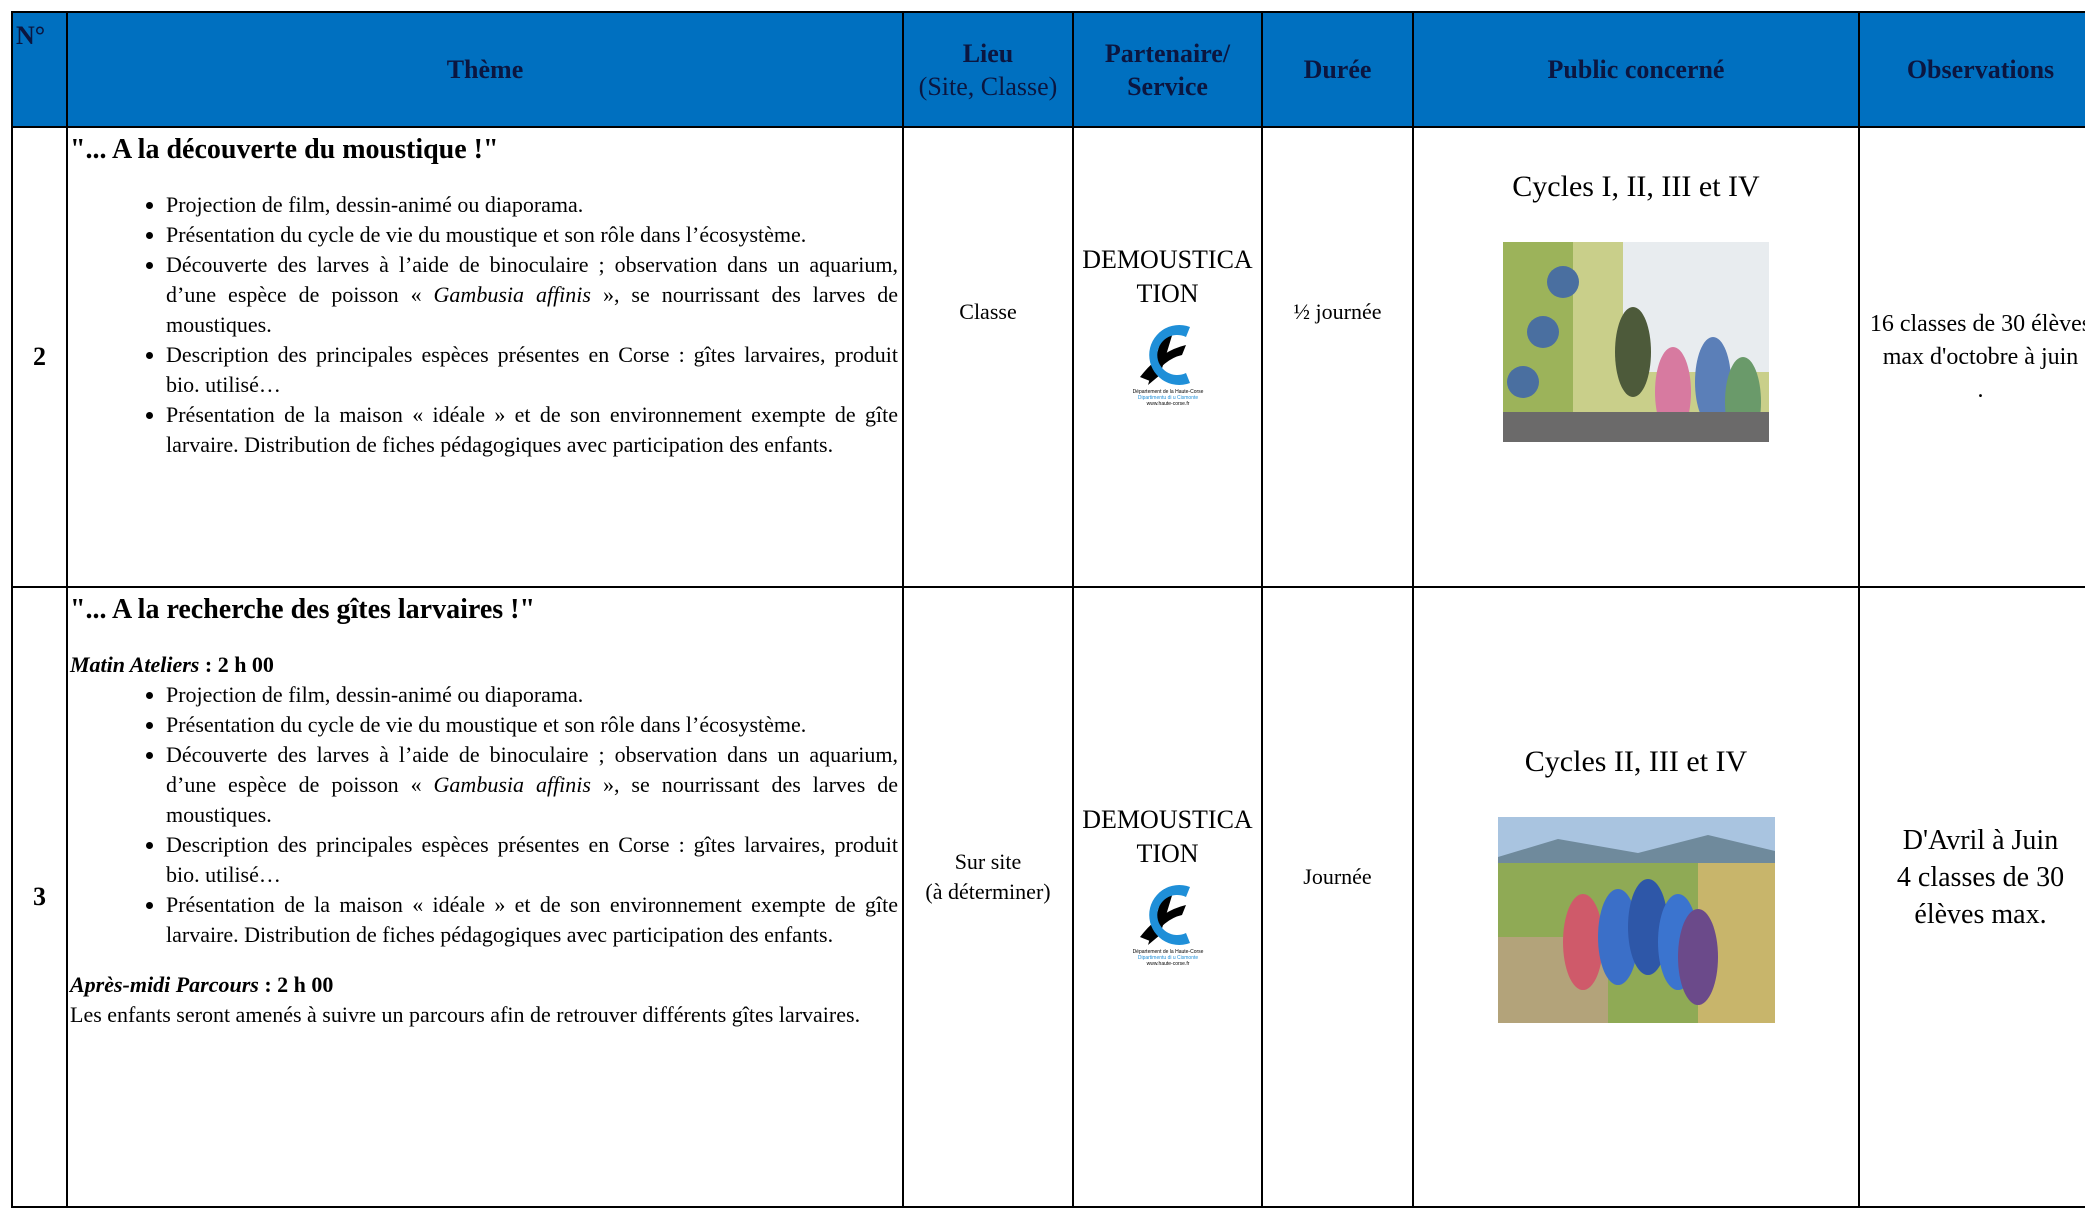 The image size is (2085, 1208). Describe the element at coordinates (988, 311) in the screenshot. I see `lieu-text: Classe` at that location.